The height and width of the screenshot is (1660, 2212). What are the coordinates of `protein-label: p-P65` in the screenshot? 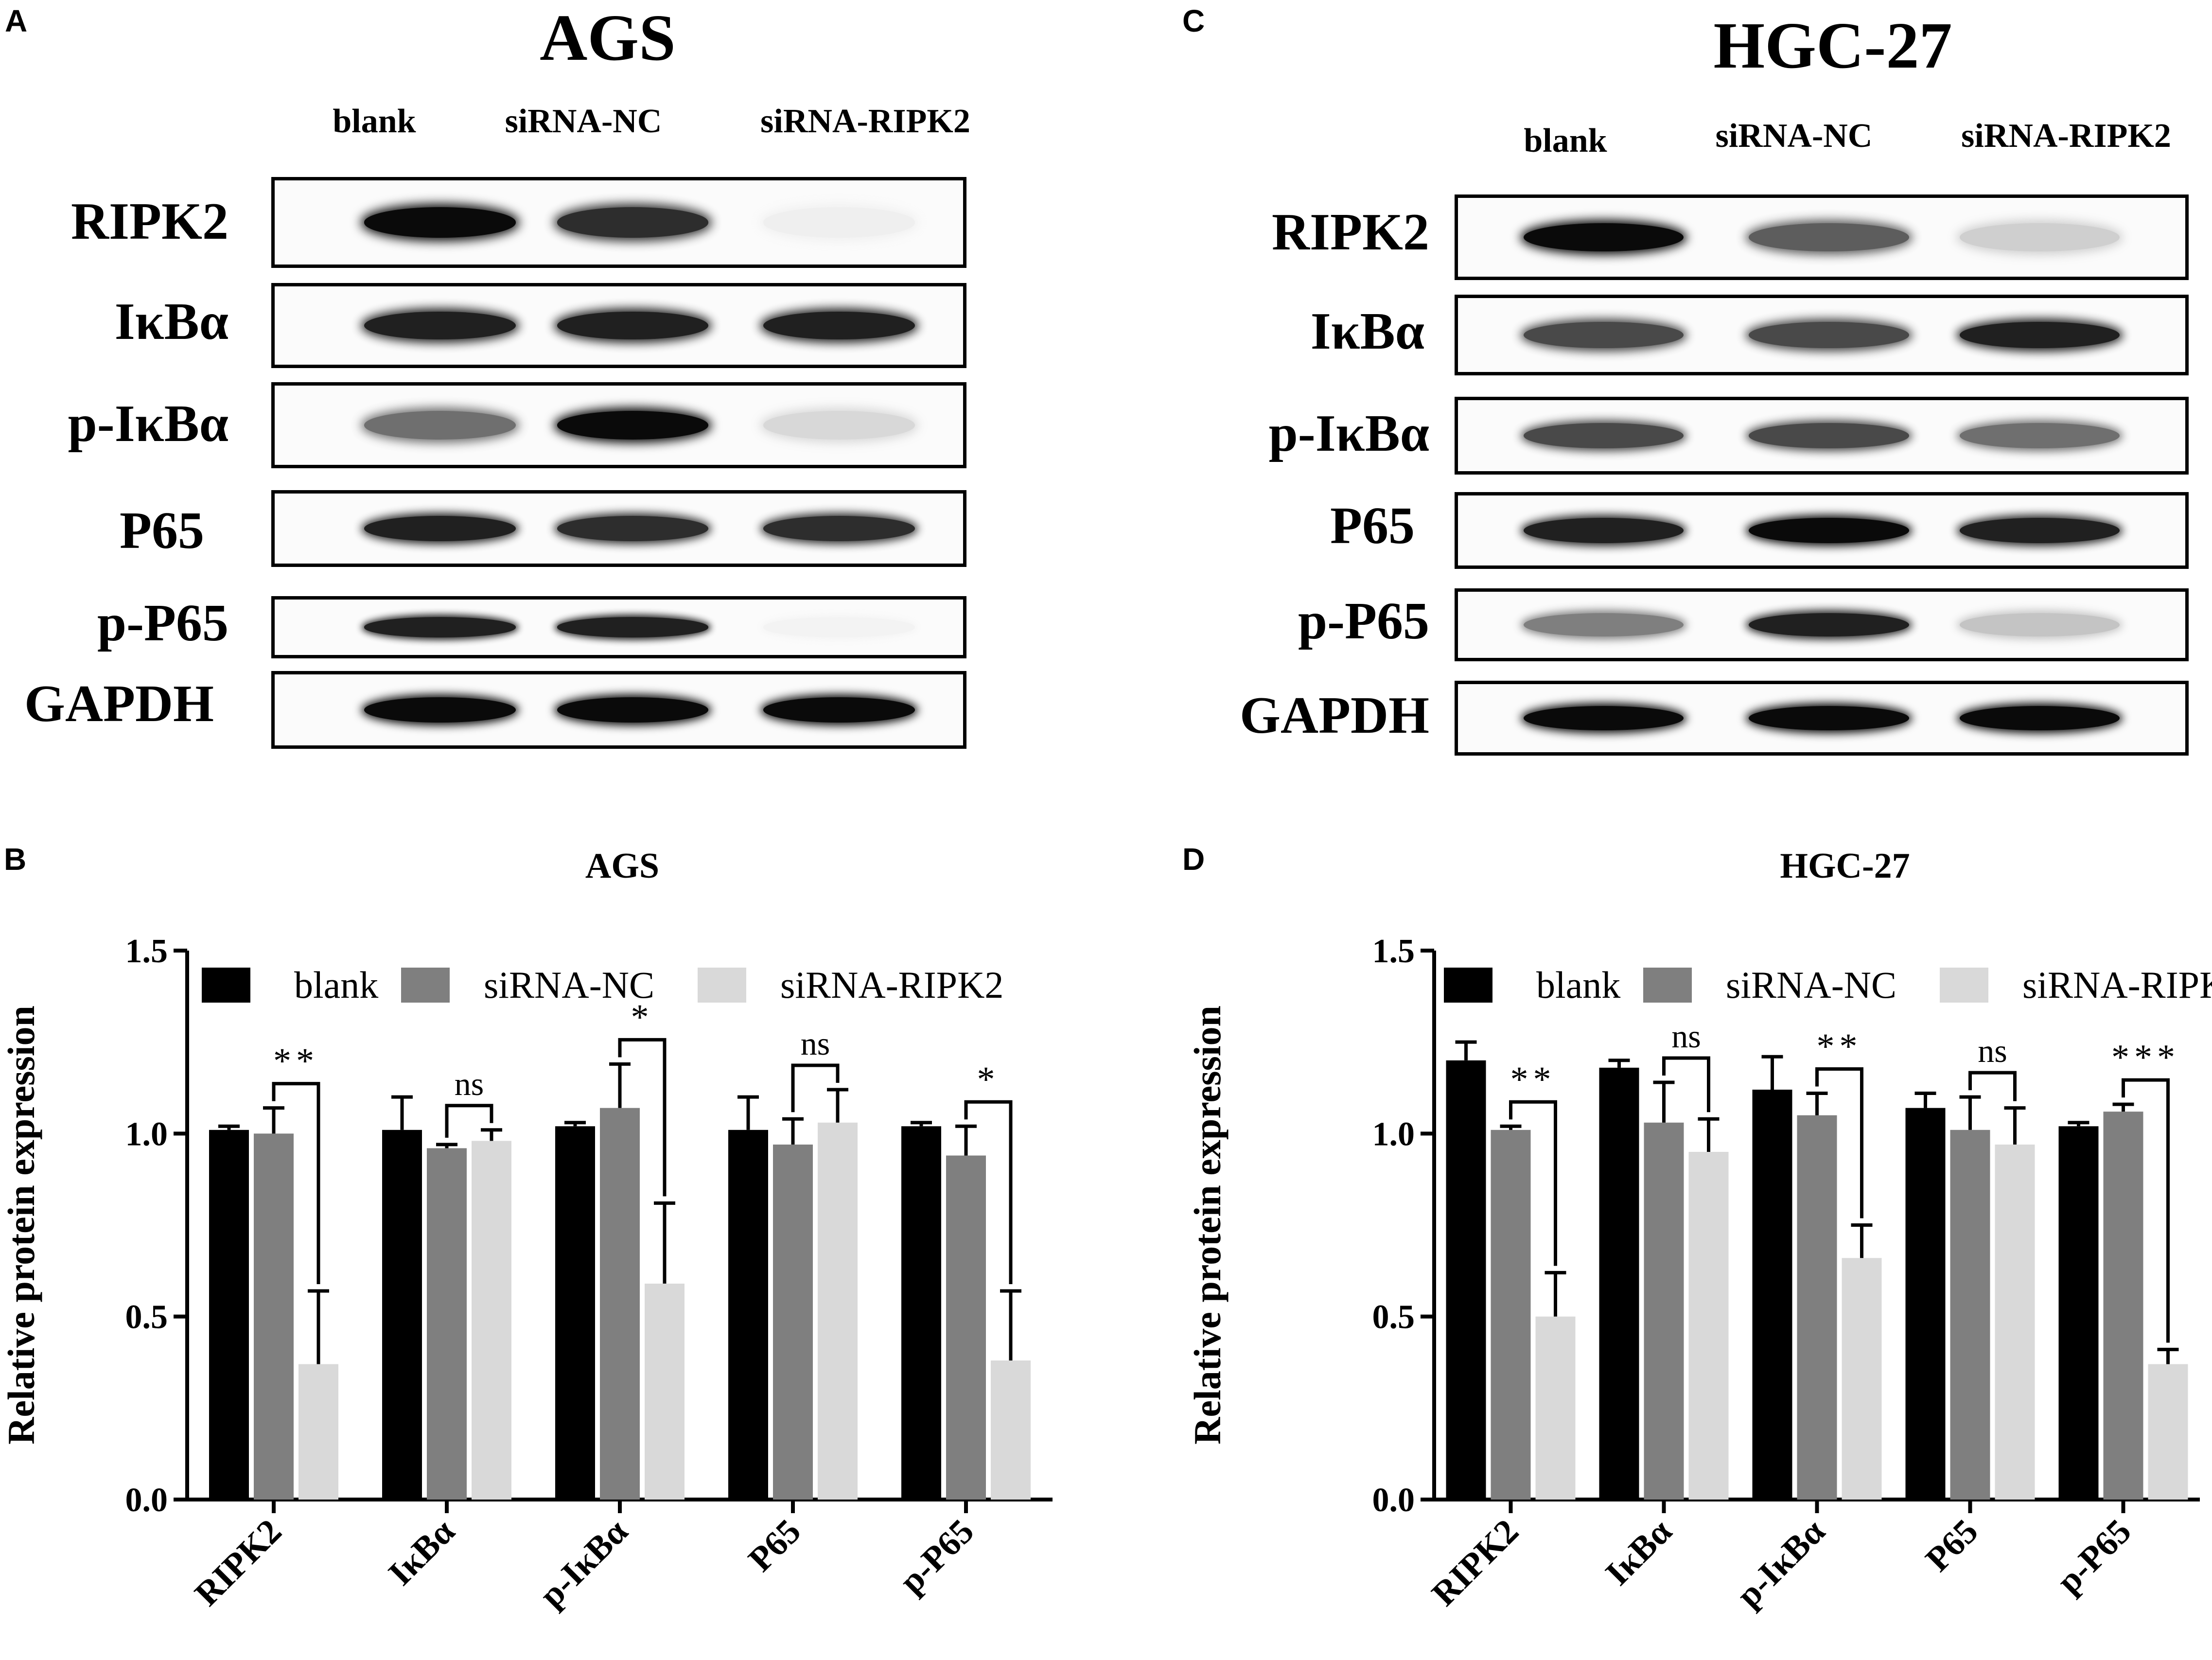 It's located at (162, 623).